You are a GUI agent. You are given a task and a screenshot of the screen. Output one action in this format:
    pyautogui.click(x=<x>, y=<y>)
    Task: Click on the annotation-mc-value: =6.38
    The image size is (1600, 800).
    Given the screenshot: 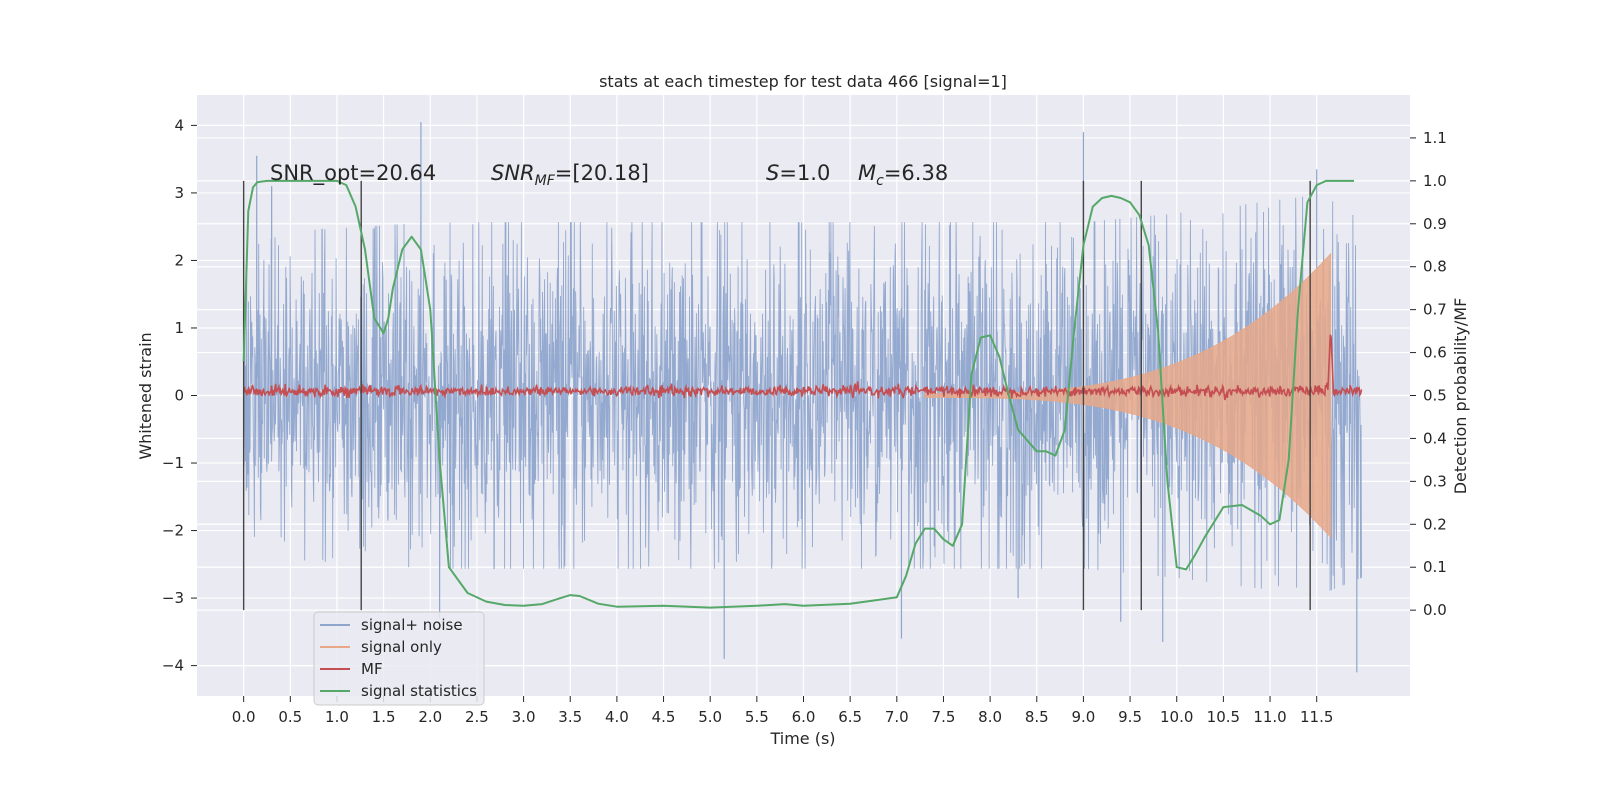 What is the action you would take?
    pyautogui.click(x=916, y=173)
    